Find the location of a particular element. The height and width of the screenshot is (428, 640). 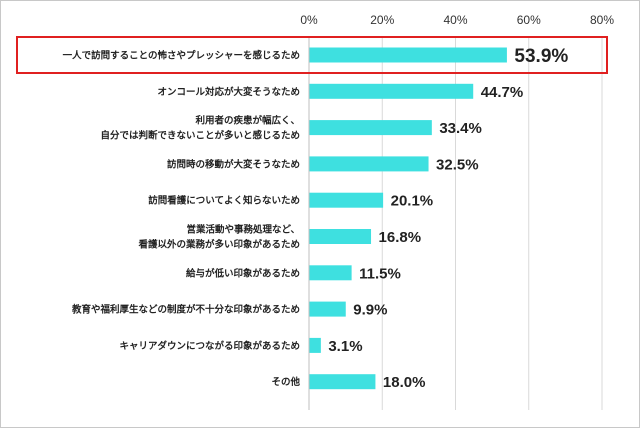

category-label: 訪問時の移動が大変そうなため is located at coordinates (233, 164).